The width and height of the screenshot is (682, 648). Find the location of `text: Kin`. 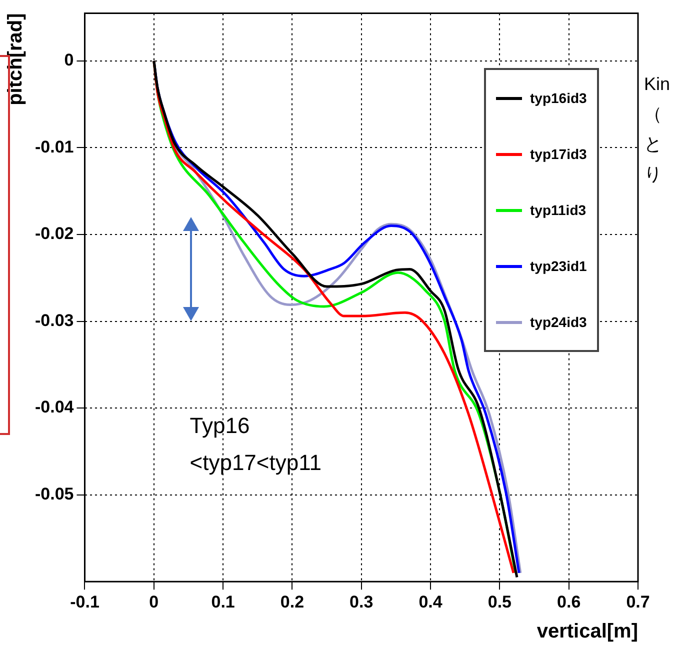

text: Kin is located at coordinates (657, 84).